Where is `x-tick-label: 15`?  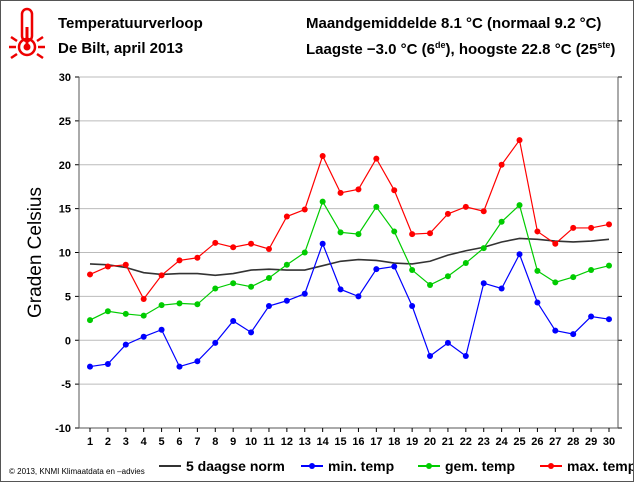
x-tick-label: 15 is located at coordinates (340, 442).